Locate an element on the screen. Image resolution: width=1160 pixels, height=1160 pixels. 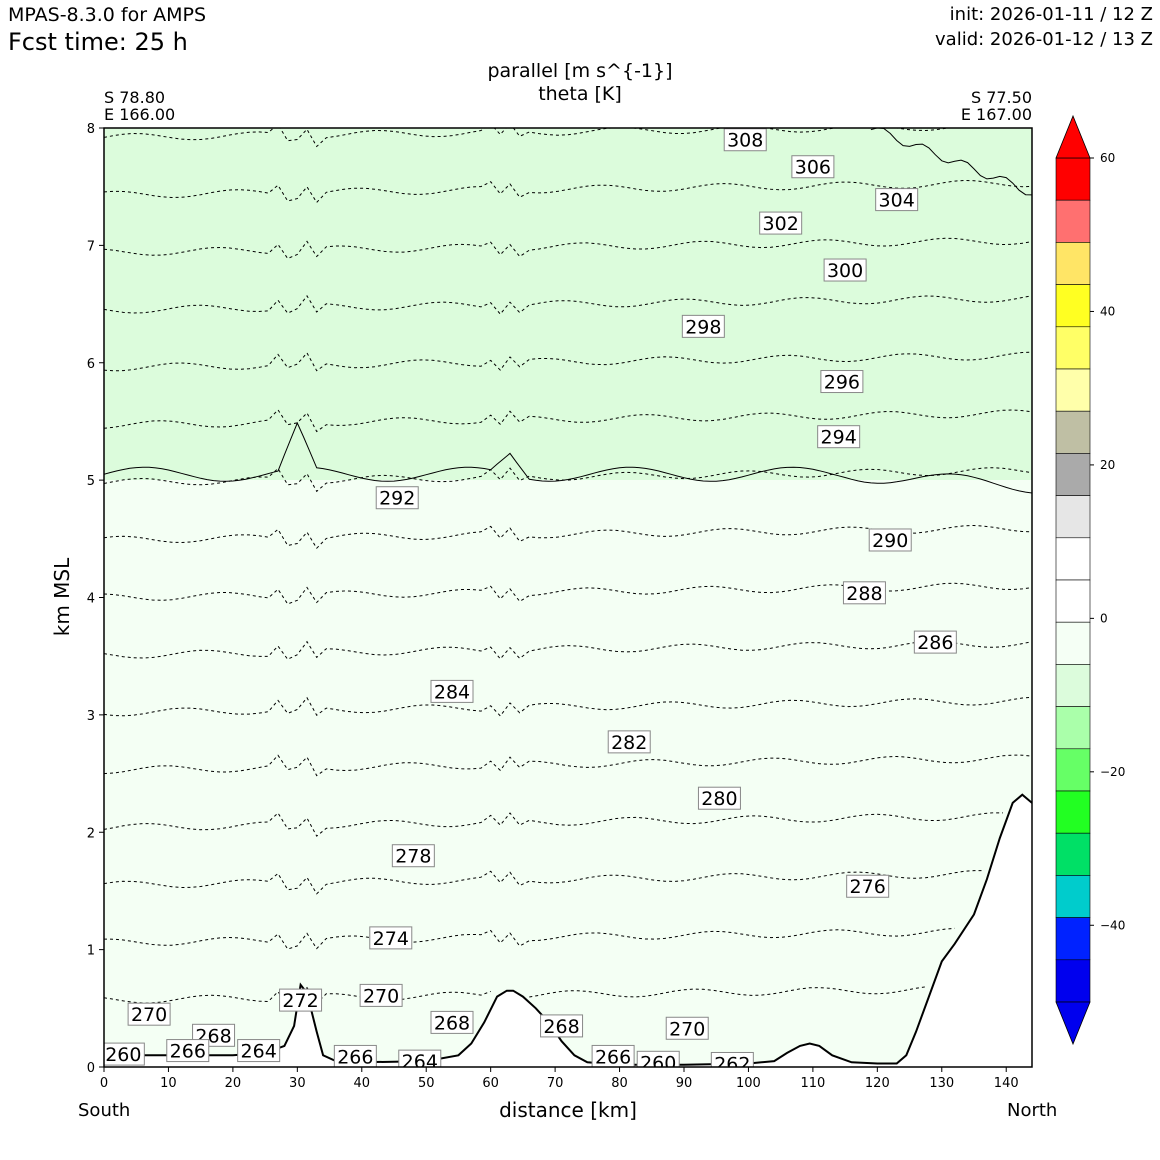
y-tick-label: 4 is located at coordinates (91, 599).